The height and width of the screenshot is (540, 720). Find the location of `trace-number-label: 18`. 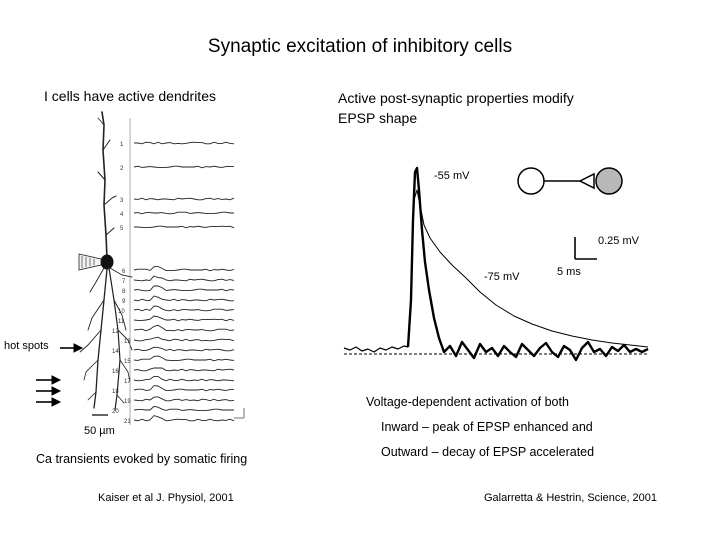

trace-number-label: 18 is located at coordinates (115, 392).